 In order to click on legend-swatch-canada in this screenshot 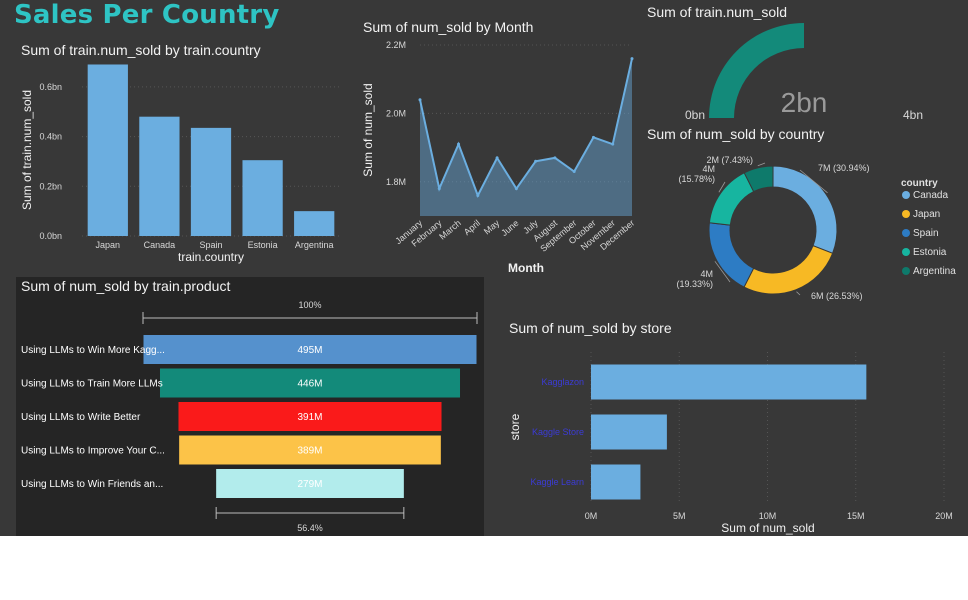, I will do `click(906, 195)`.